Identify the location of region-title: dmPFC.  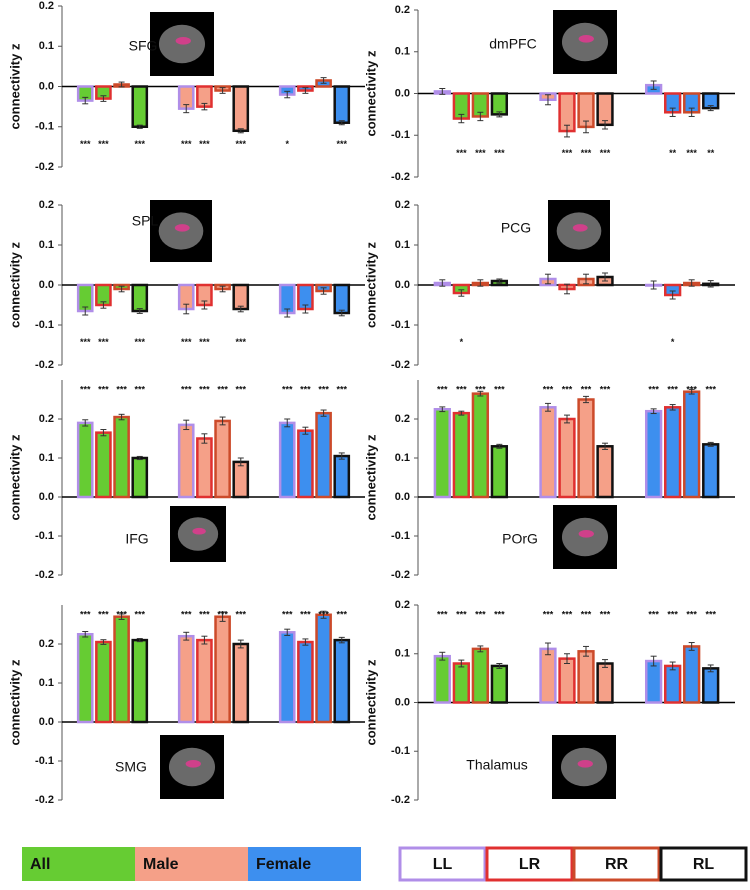
(512, 44).